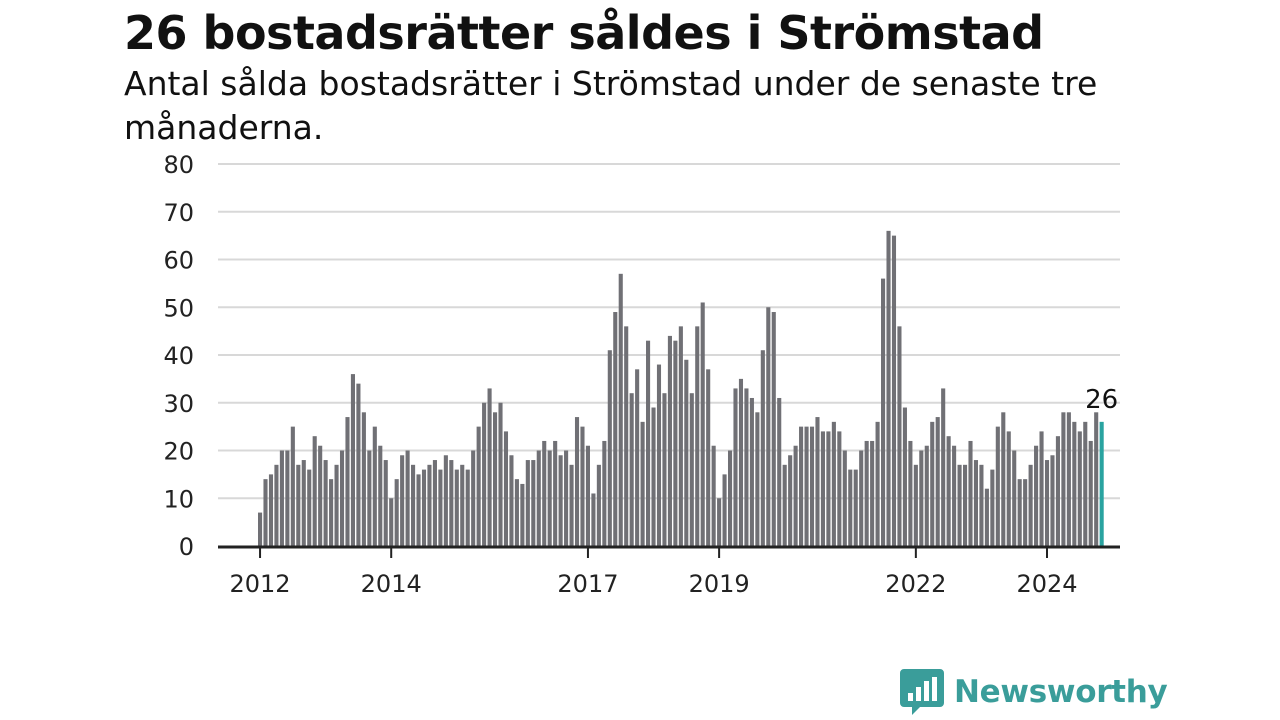 This screenshot has height=720, width=1280. What do you see at coordinates (1101, 483) in the screenshot?
I see `bar-highlighted` at bounding box center [1101, 483].